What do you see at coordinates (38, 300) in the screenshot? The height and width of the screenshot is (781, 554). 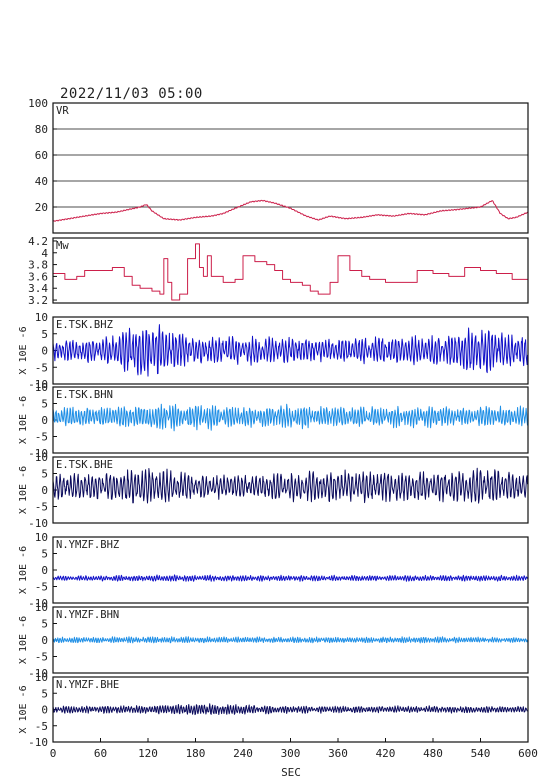 I see `y-tick-label: 3.2` at bounding box center [38, 300].